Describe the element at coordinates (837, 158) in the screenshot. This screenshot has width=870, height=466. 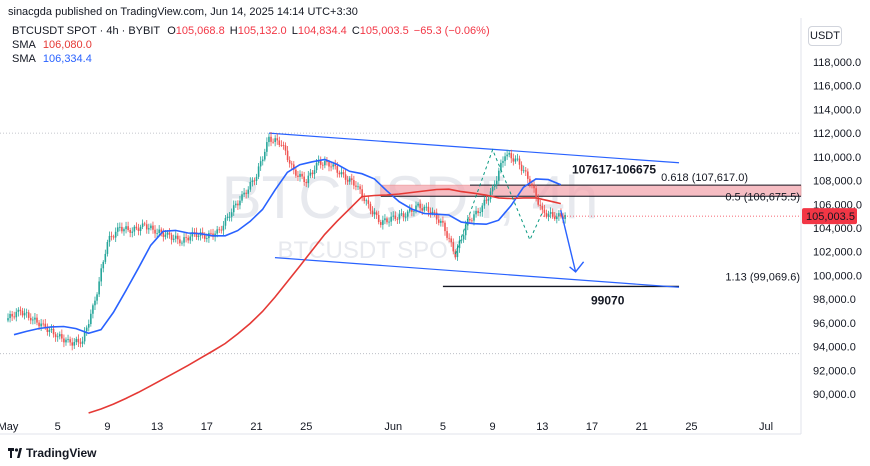
I see `y-tick-label: 110,000.0` at that location.